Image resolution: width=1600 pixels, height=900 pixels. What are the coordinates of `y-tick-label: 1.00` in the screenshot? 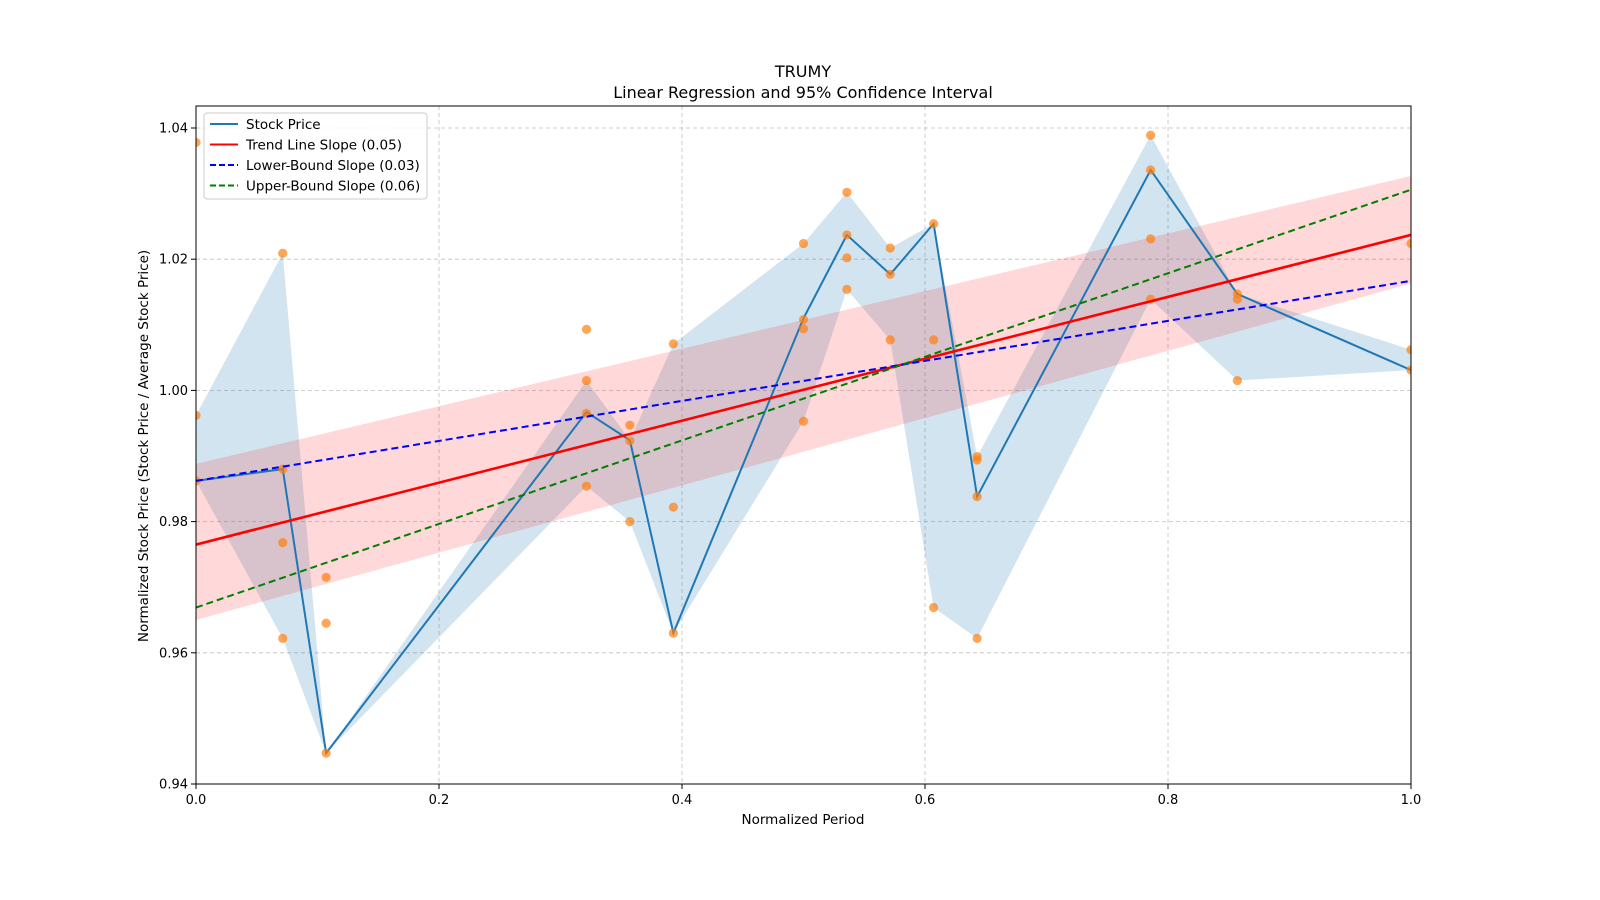 It's located at (173, 391).